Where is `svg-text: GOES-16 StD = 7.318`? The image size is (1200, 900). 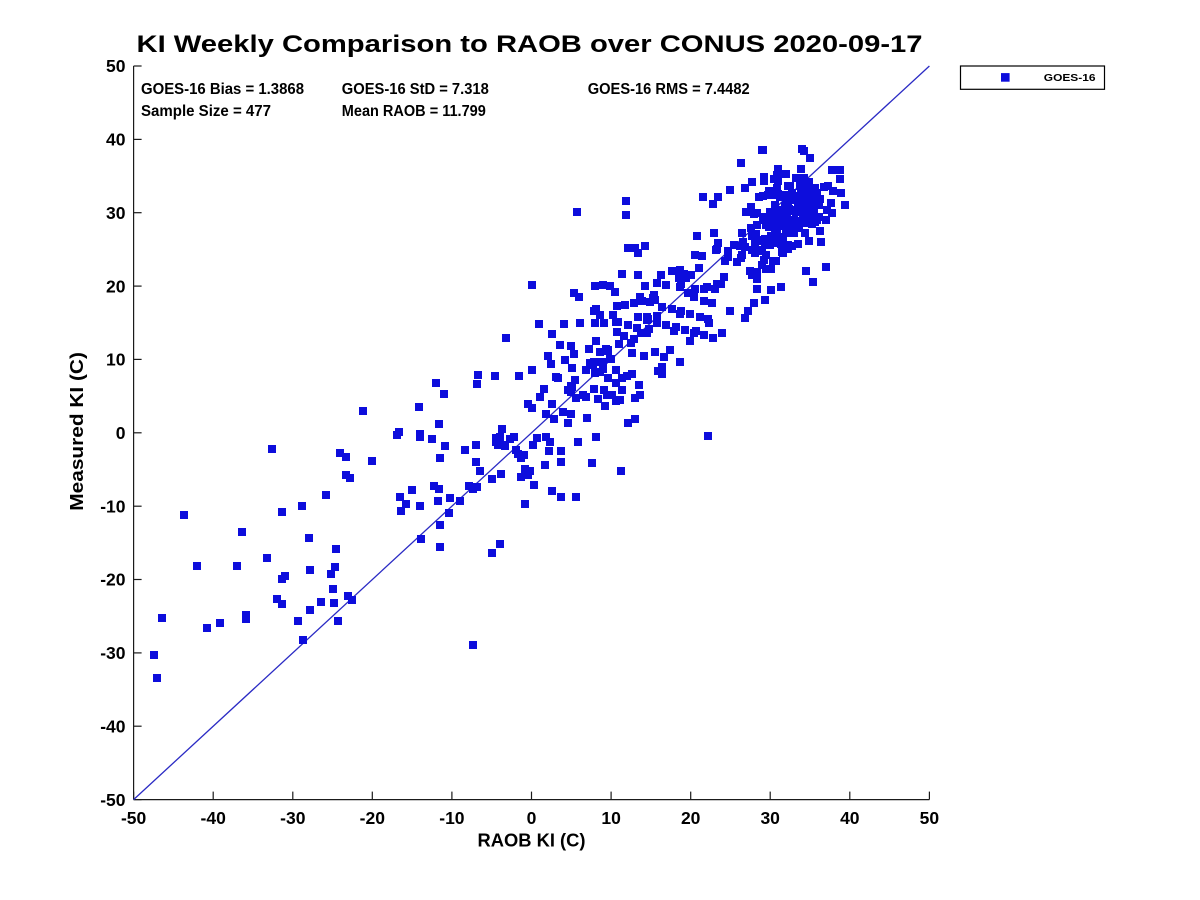 svg-text: GOES-16 StD = 7.318 is located at coordinates (415, 89).